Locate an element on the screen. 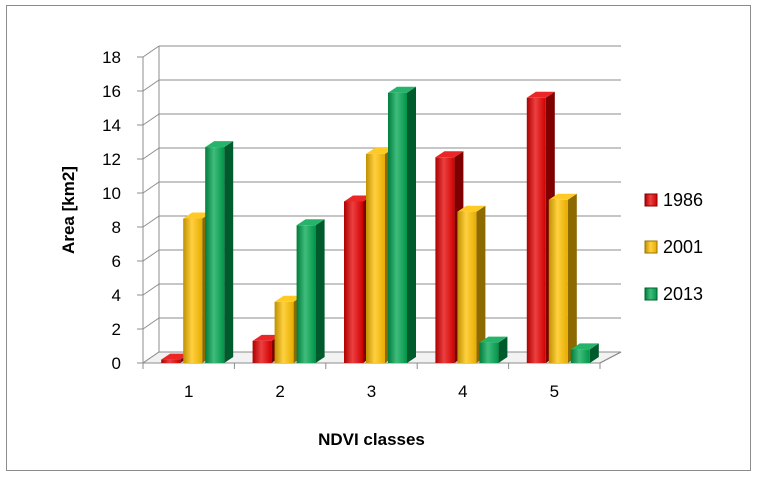 The image size is (760, 479). legend: 1986 2001 2013 is located at coordinates (673, 247).